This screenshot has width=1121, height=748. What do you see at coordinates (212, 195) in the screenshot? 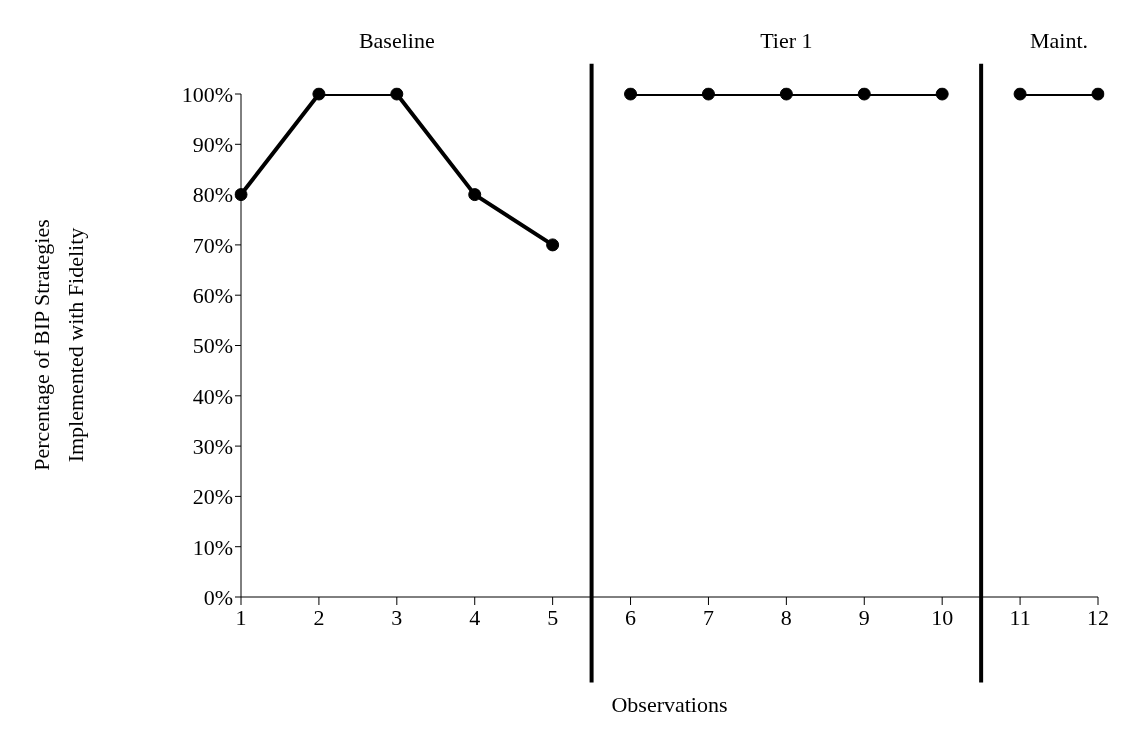
I see `y-tick-label: 80%` at bounding box center [212, 195].